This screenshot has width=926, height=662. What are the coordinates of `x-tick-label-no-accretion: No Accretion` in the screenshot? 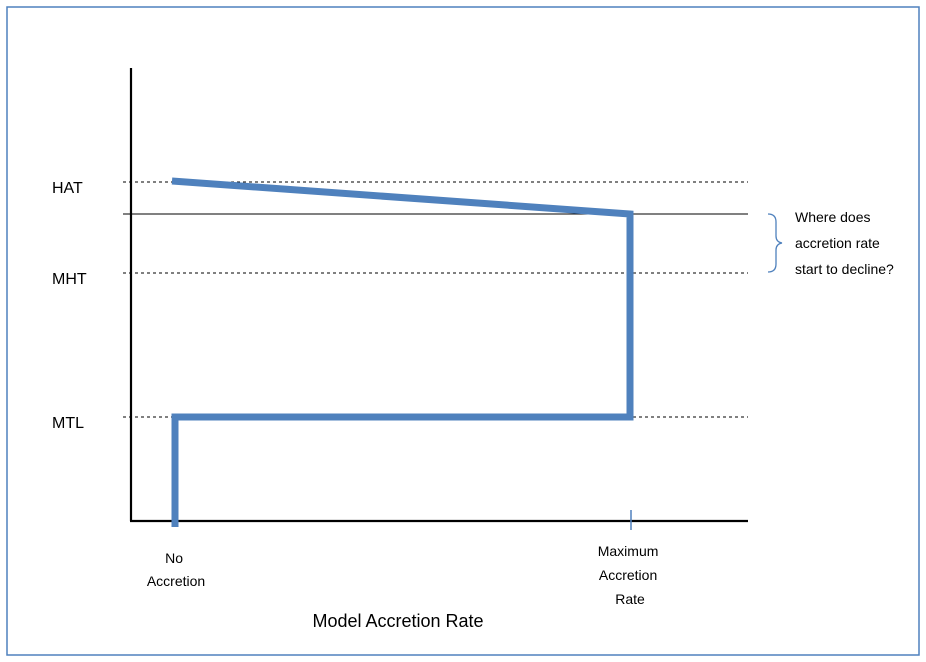 It's located at (176, 569).